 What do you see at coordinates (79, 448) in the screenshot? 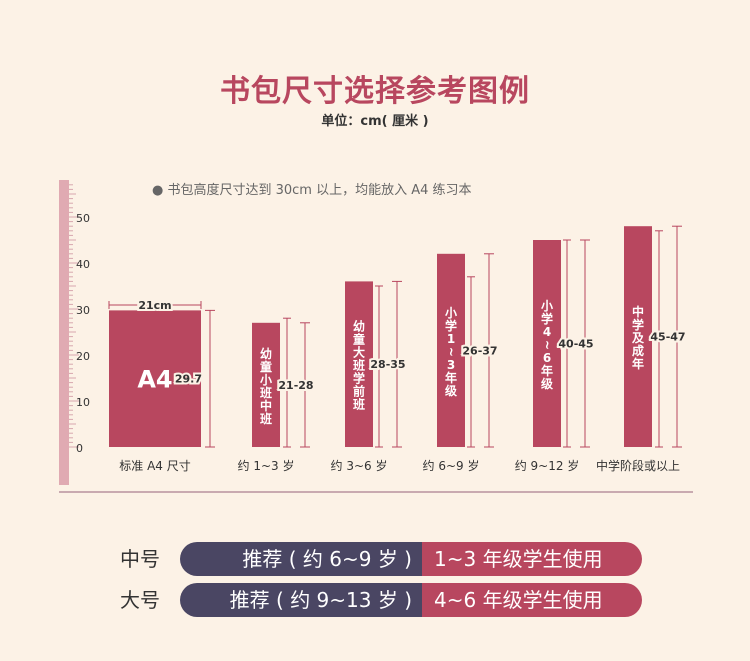
I see `y-tick-label: 0` at bounding box center [79, 448].